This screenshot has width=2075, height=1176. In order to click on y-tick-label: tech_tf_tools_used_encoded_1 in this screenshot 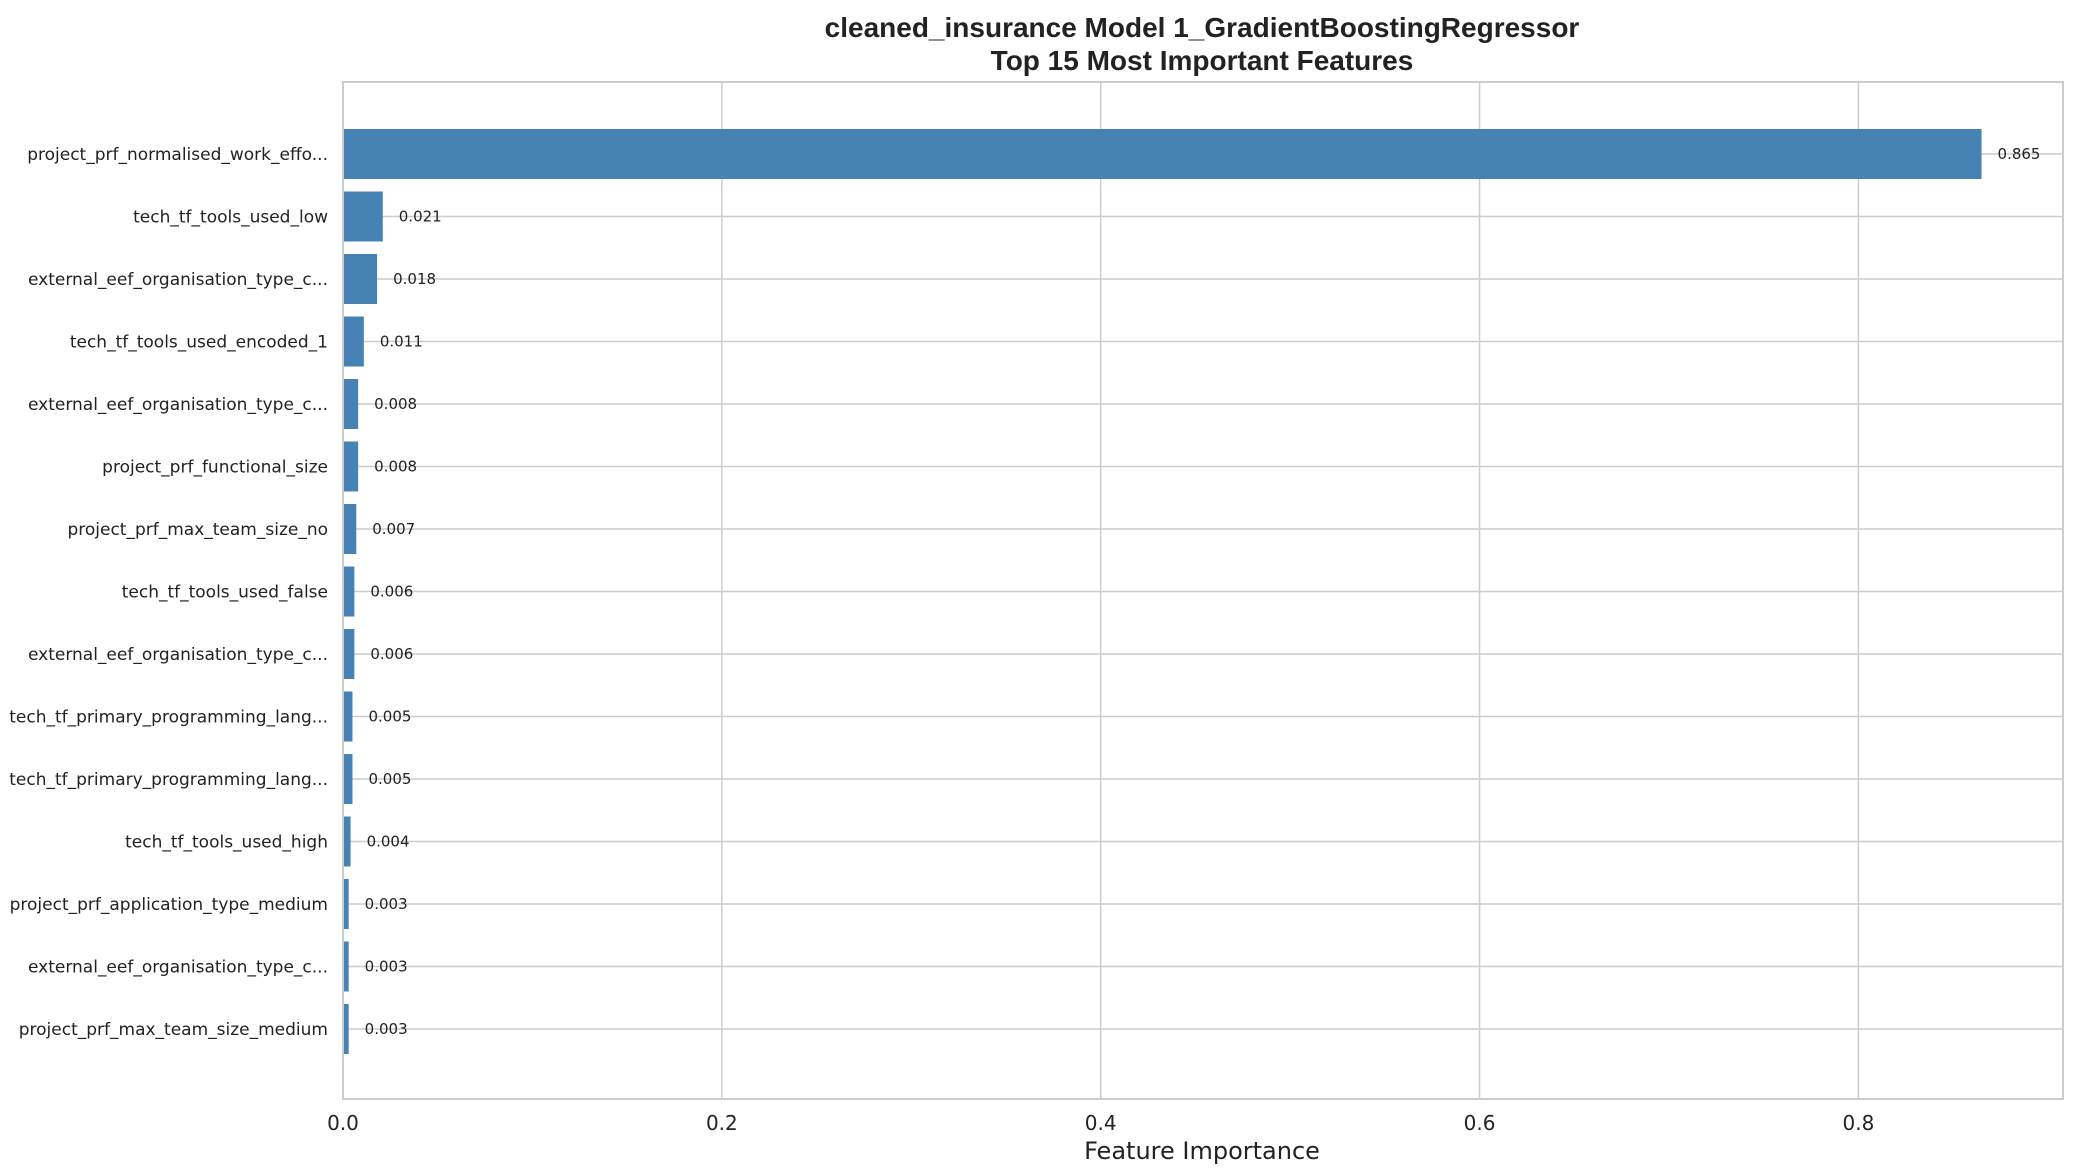, I will do `click(199, 343)`.